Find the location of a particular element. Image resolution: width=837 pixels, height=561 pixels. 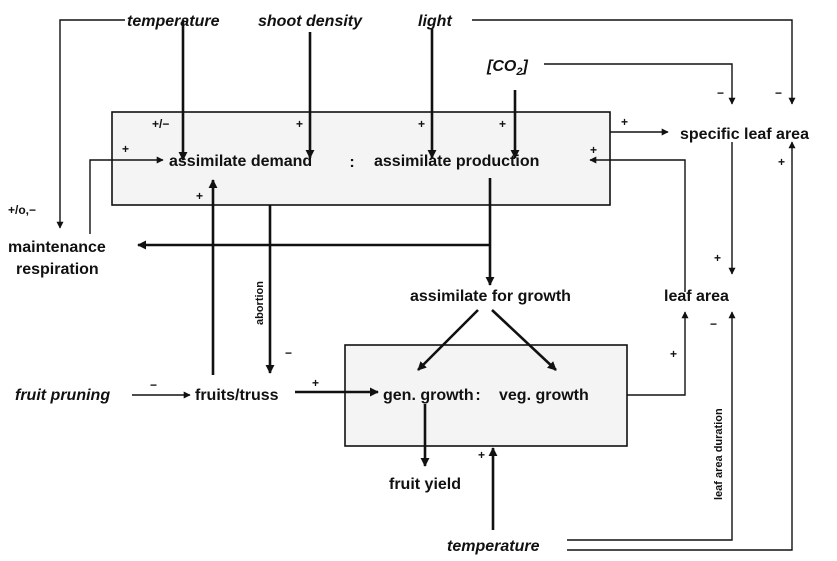

label-fruit-yield: fruit yield is located at coordinates (425, 484).